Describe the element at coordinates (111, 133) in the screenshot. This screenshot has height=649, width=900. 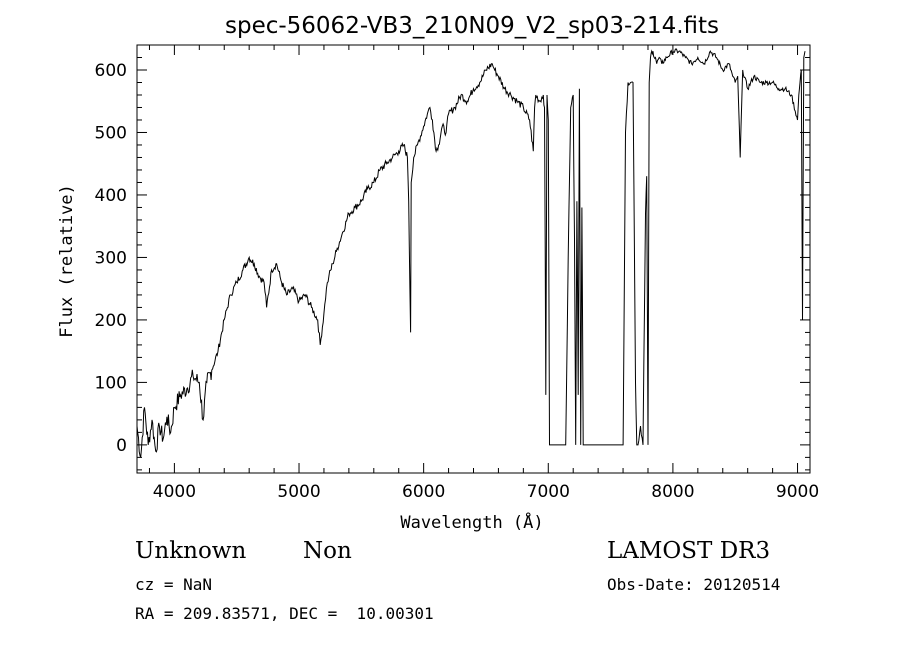
I see `y-tick-label: 500` at that location.